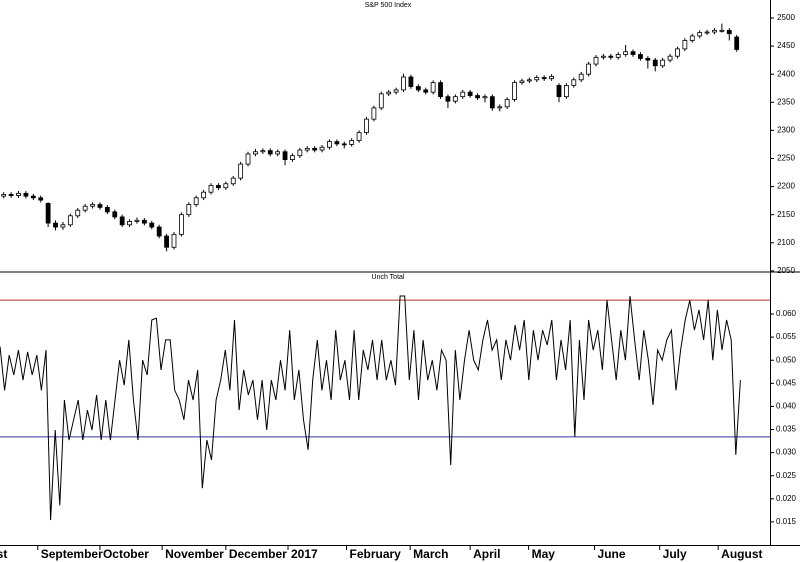  Describe the element at coordinates (786, 452) in the screenshot. I see `y-tick-label: 0.030` at that location.